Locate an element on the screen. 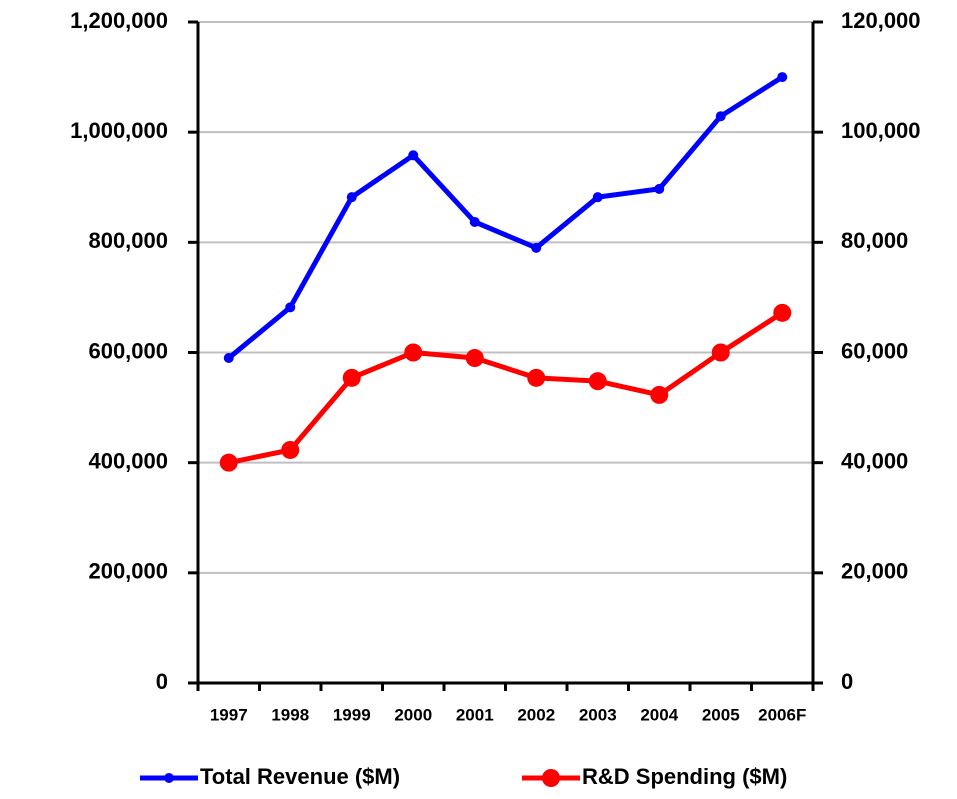  y2-tick-label: 40,000 is located at coordinates (874, 460).